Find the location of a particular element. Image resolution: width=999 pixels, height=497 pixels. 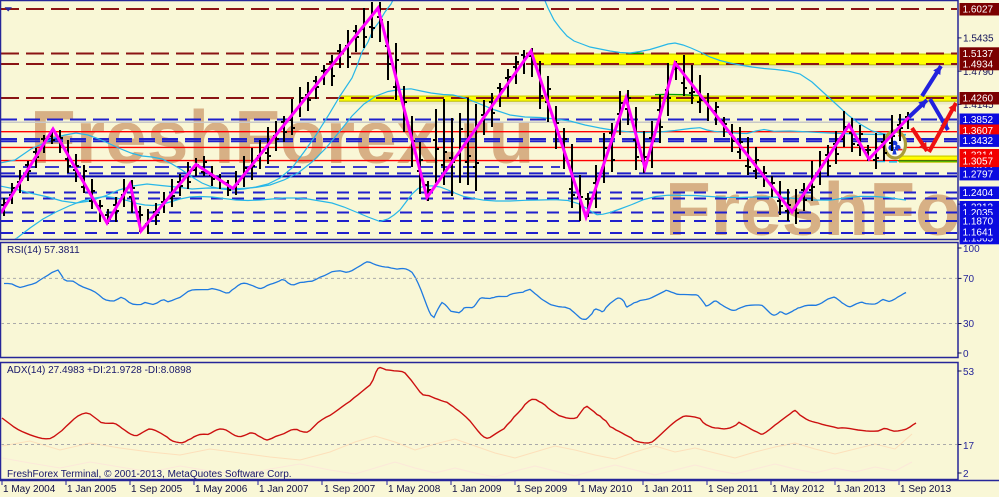

svg-text: 1.4145 is located at coordinates (978, 105).